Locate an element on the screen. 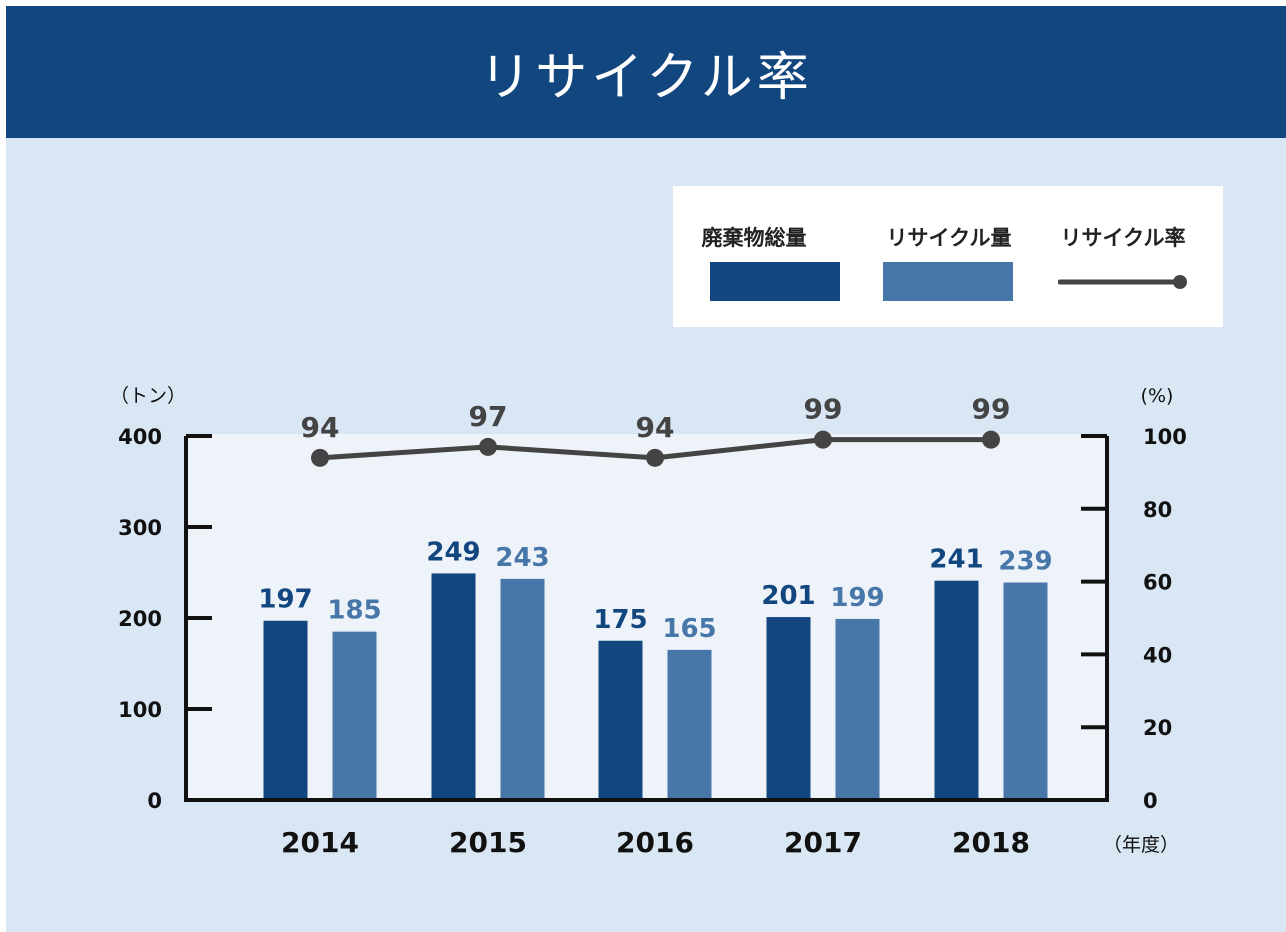 This screenshot has height=932, width=1286. legend-swatch-recycle-amount is located at coordinates (948, 281).